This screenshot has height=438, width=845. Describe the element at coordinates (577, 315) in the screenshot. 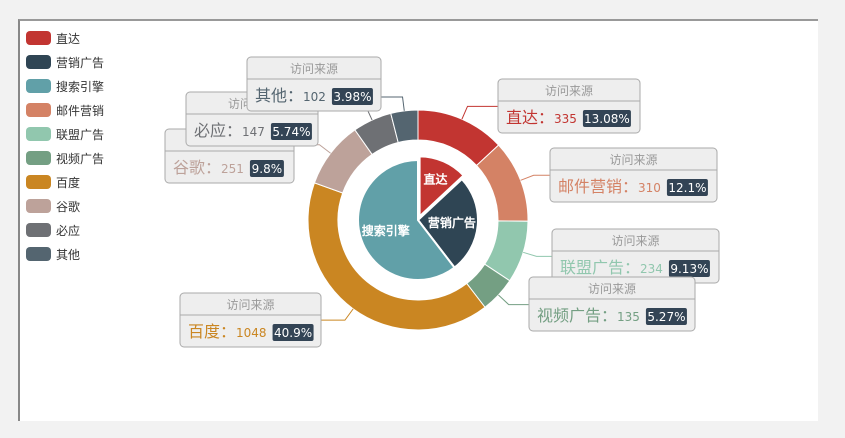

I see `callout-slice-name: 视频广告：` at that location.